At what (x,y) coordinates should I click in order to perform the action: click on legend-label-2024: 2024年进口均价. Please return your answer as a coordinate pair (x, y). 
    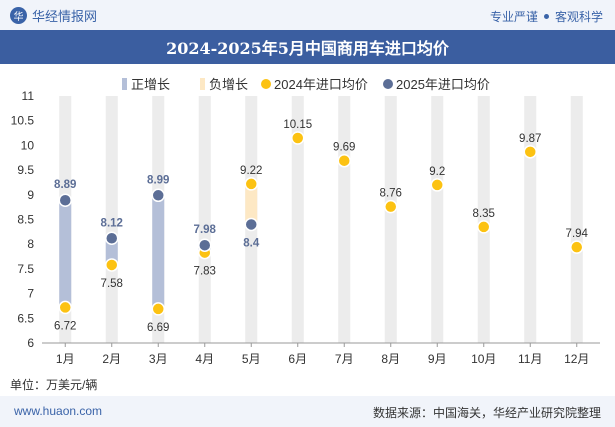
    Looking at the image, I should click on (321, 84).